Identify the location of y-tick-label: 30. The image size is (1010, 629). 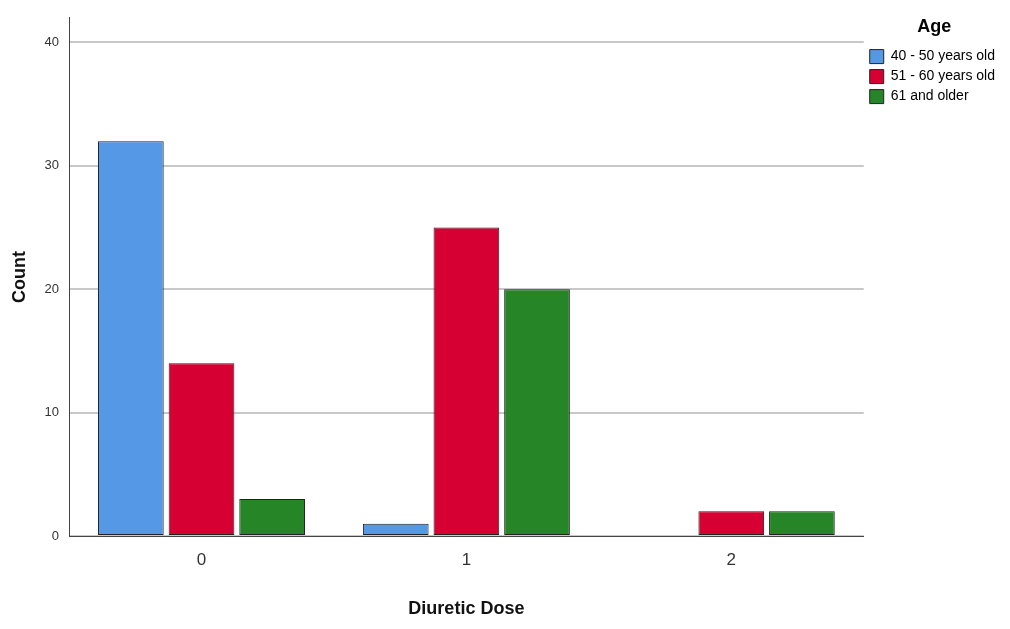
(52, 165).